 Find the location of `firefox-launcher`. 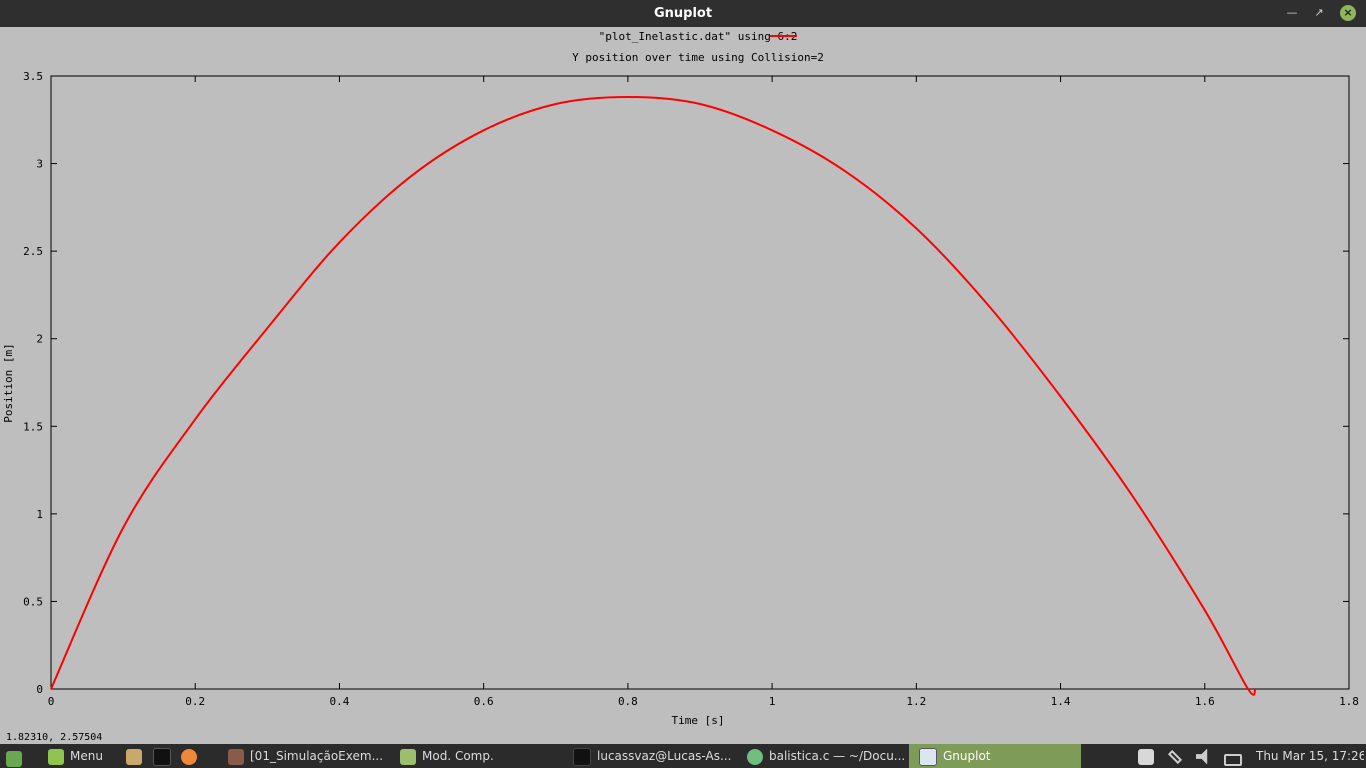

firefox-launcher is located at coordinates (192, 756).